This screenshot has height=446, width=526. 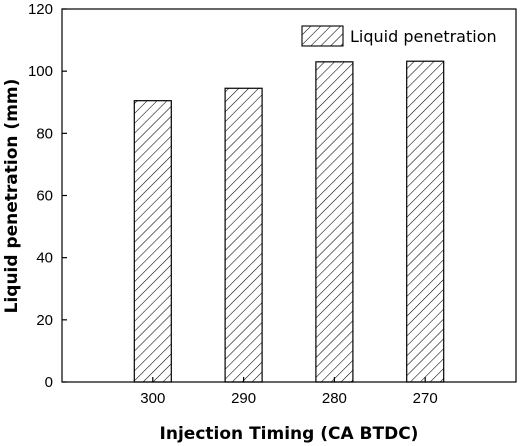 I want to click on y-tick-label: 80, so click(x=44, y=133).